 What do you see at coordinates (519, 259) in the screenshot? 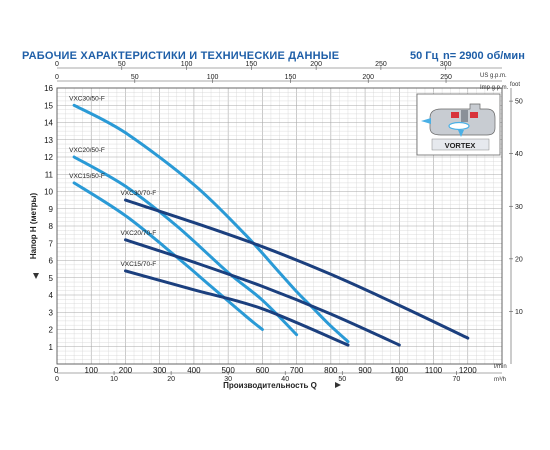
I see `foot-tick-label: 20` at bounding box center [519, 259].